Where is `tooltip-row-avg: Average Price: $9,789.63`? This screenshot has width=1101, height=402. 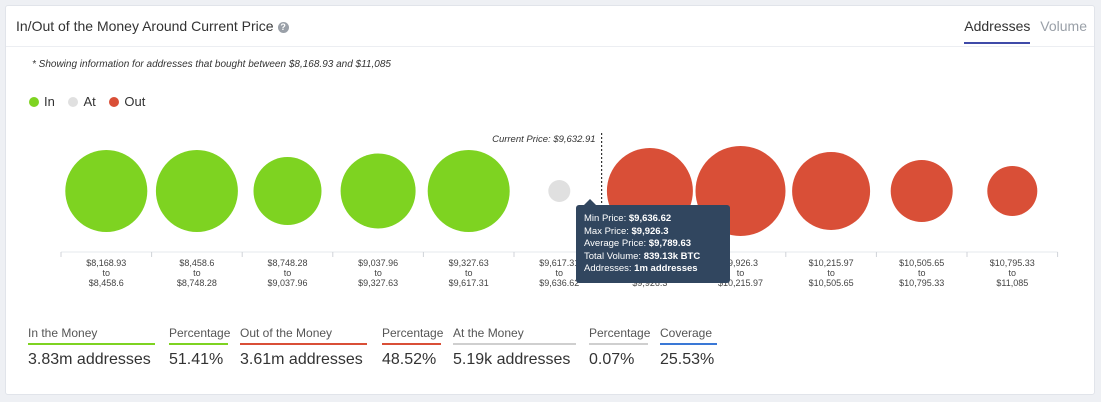 tooltip-row-avg: Average Price: $9,789.63 is located at coordinates (638, 243).